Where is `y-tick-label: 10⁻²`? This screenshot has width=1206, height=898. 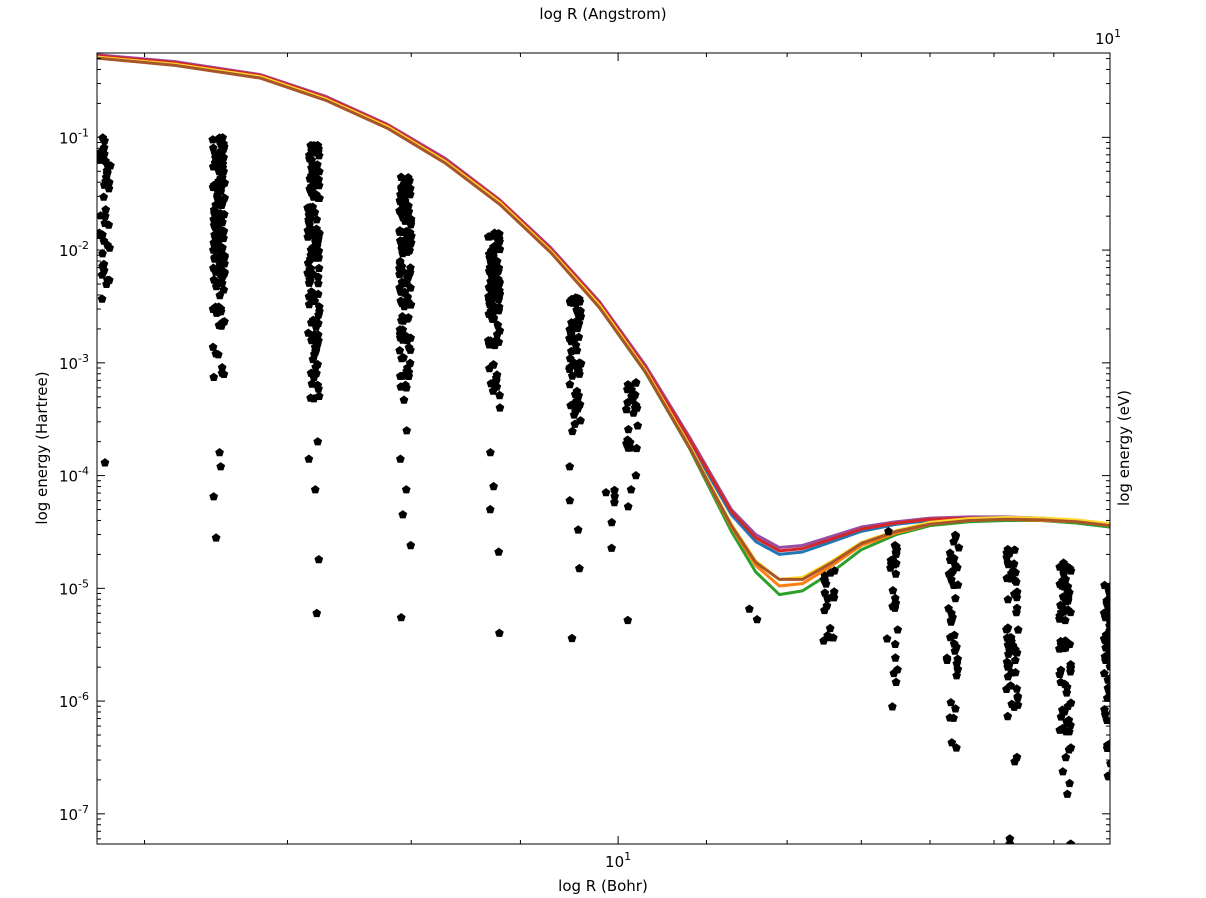
y-tick-label: 10⁻² is located at coordinates (74, 249).